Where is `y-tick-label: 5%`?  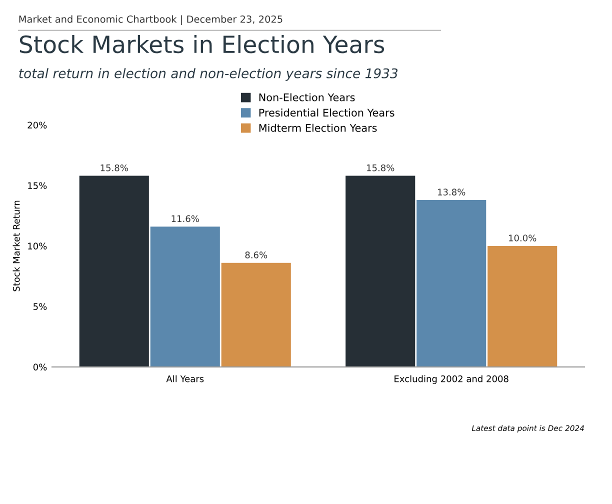 y-tick-label: 5% is located at coordinates (40, 306).